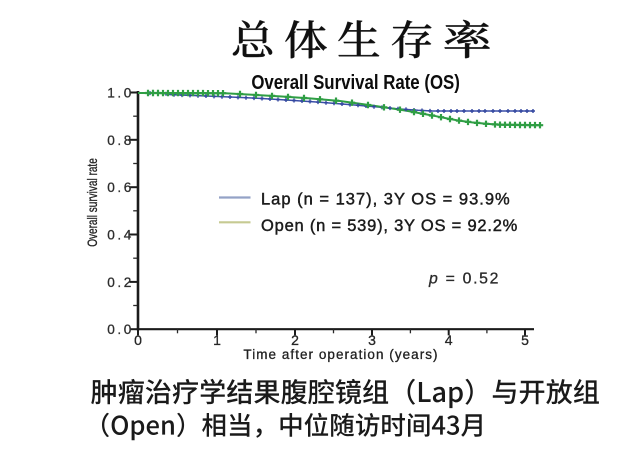 The width and height of the screenshot is (640, 457). I want to click on svg-text: 1.0, so click(120, 93).